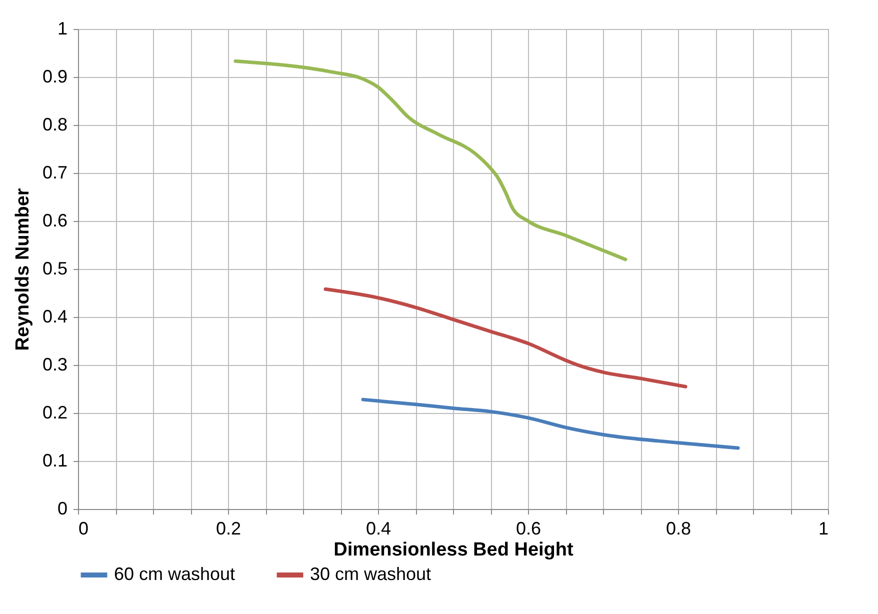 This screenshot has height=614, width=878. What do you see at coordinates (371, 574) in the screenshot?
I see `legend-label: 30 cm washout` at bounding box center [371, 574].